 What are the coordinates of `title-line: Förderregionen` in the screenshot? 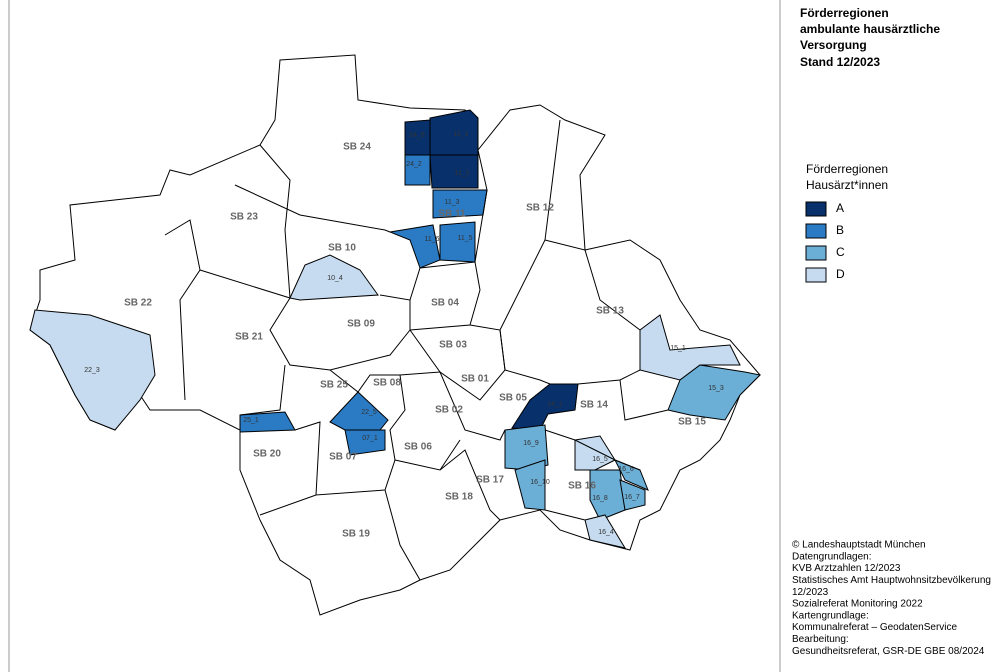 It's located at (844, 13).